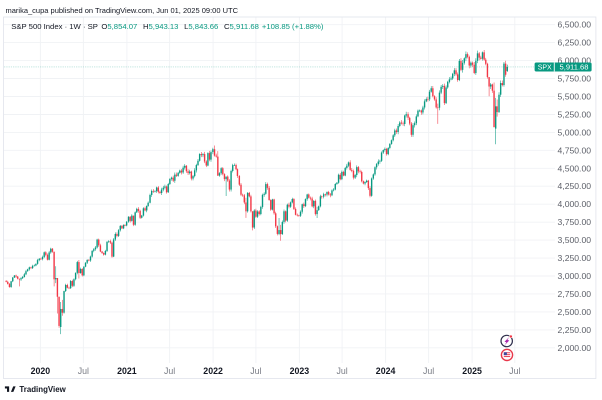 The image size is (602, 400). Describe the element at coordinates (41, 371) in the screenshot. I see `svg-text: 2020` at that location.